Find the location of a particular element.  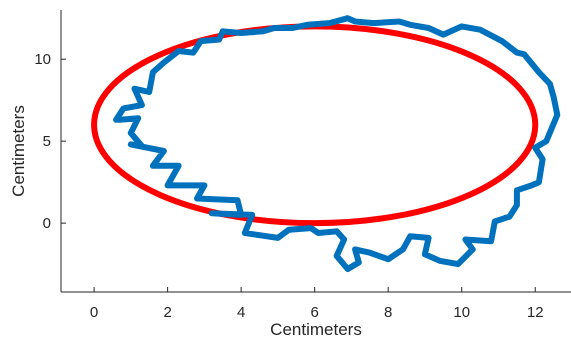

y-tick-label: 5 is located at coordinates (47, 141).